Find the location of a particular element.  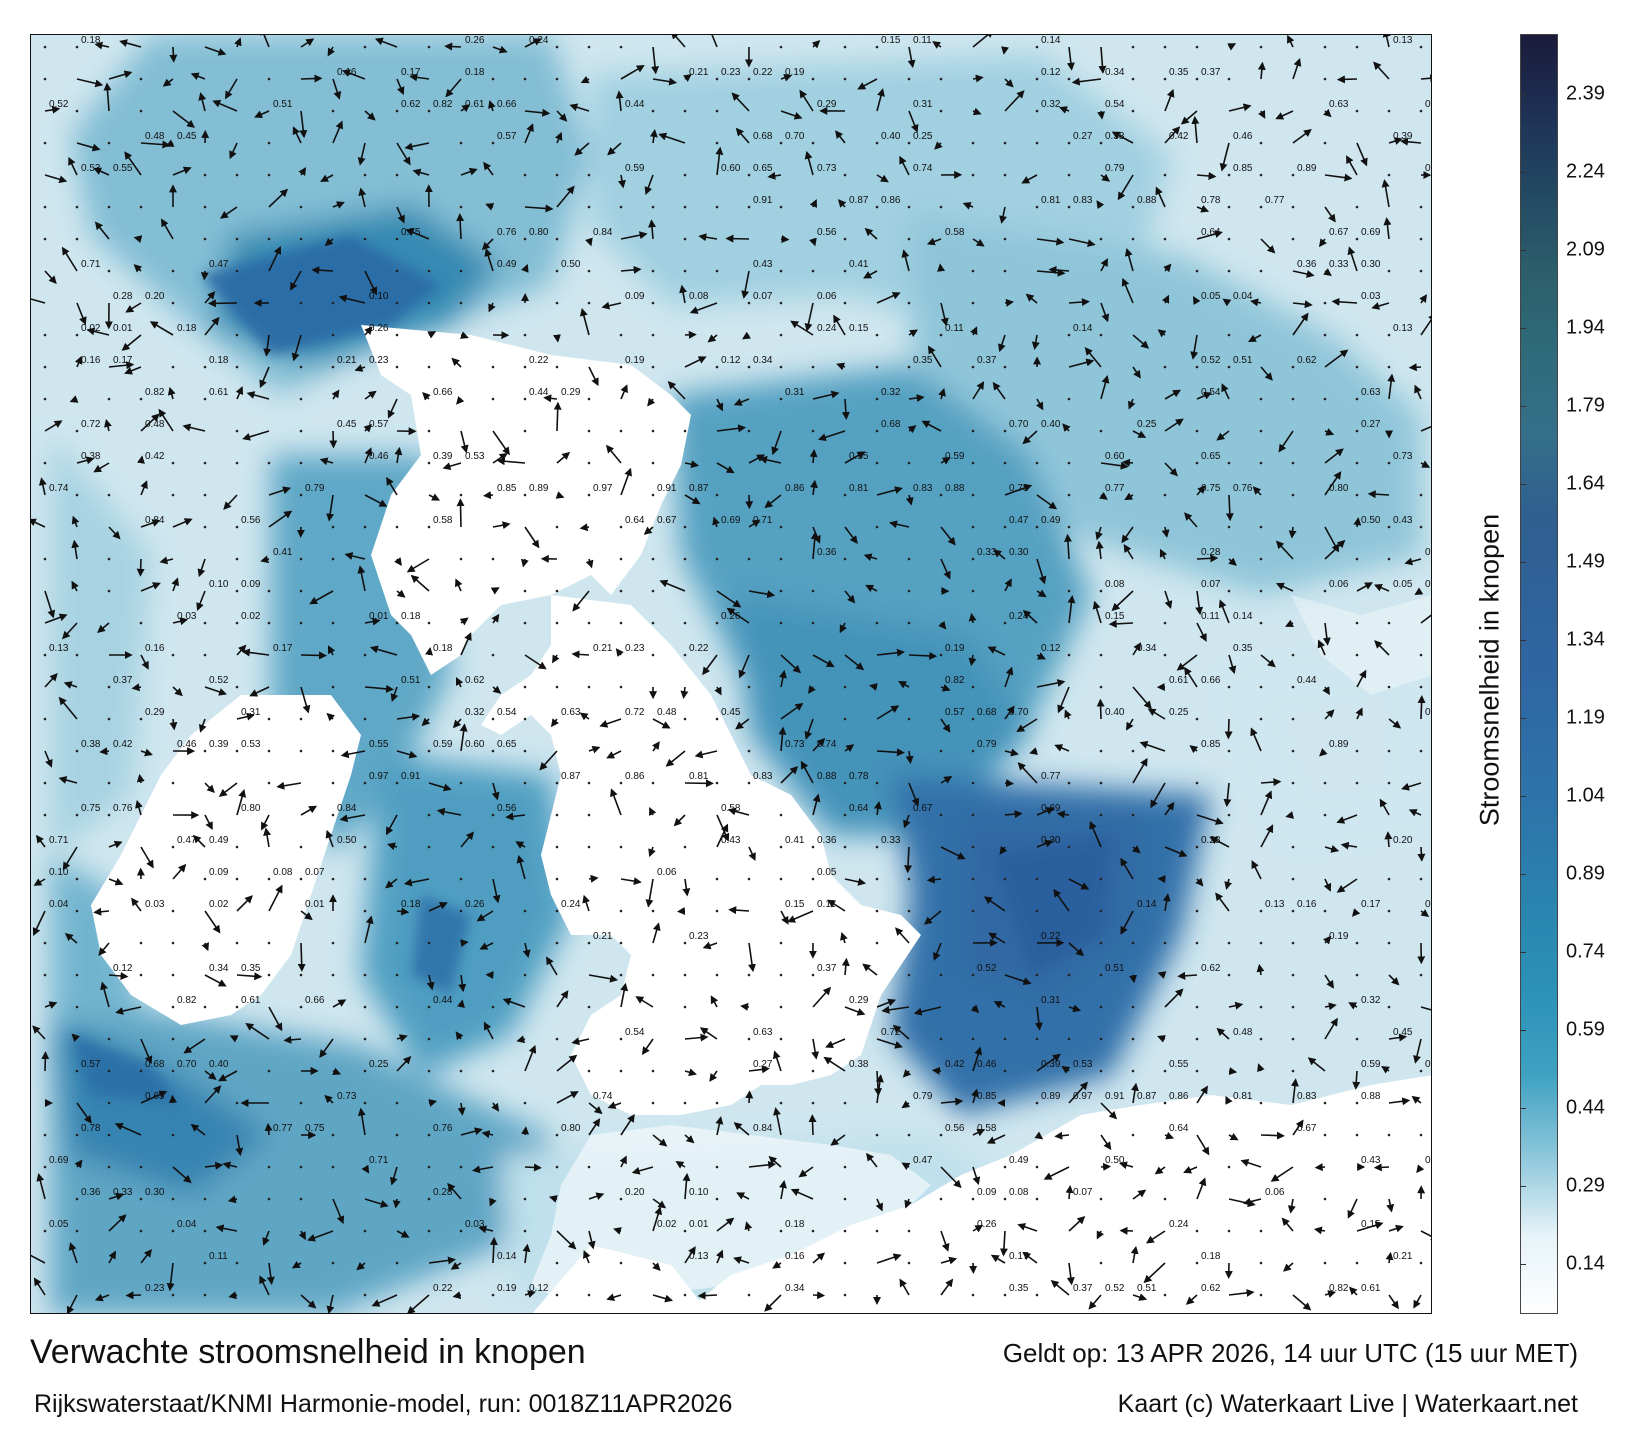

speed-label: 0.76 is located at coordinates (123, 808).